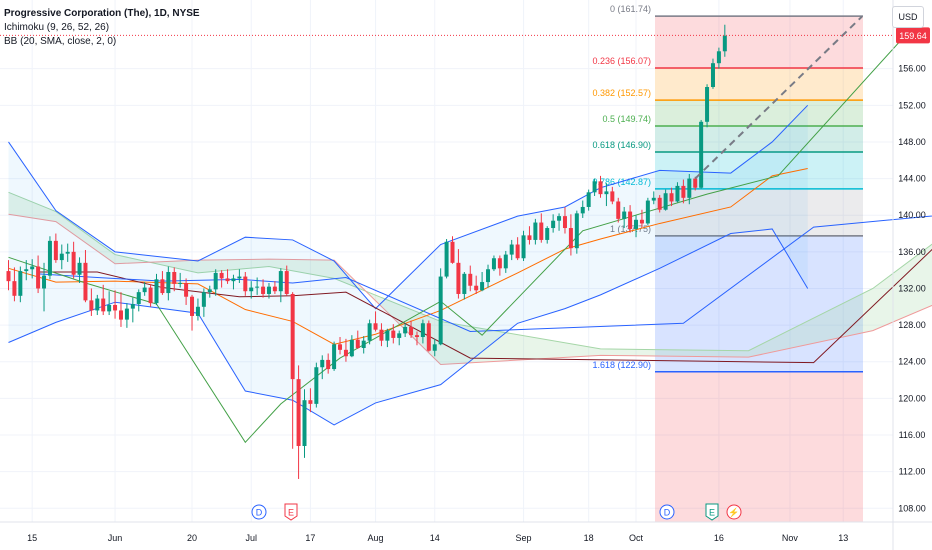 The image size is (932, 550). What do you see at coordinates (115, 538) in the screenshot?
I see `x-tick-label: Jun` at bounding box center [115, 538].